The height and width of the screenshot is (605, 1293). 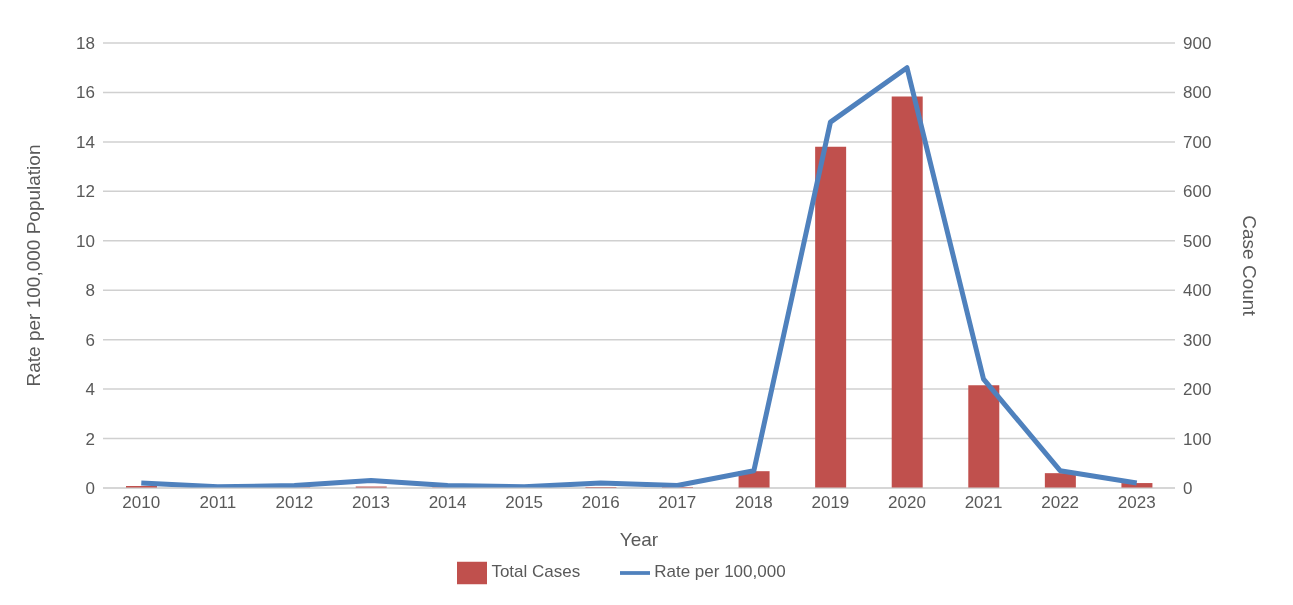 What do you see at coordinates (447, 503) in the screenshot?
I see `x-tick-label: 2014` at bounding box center [447, 503].